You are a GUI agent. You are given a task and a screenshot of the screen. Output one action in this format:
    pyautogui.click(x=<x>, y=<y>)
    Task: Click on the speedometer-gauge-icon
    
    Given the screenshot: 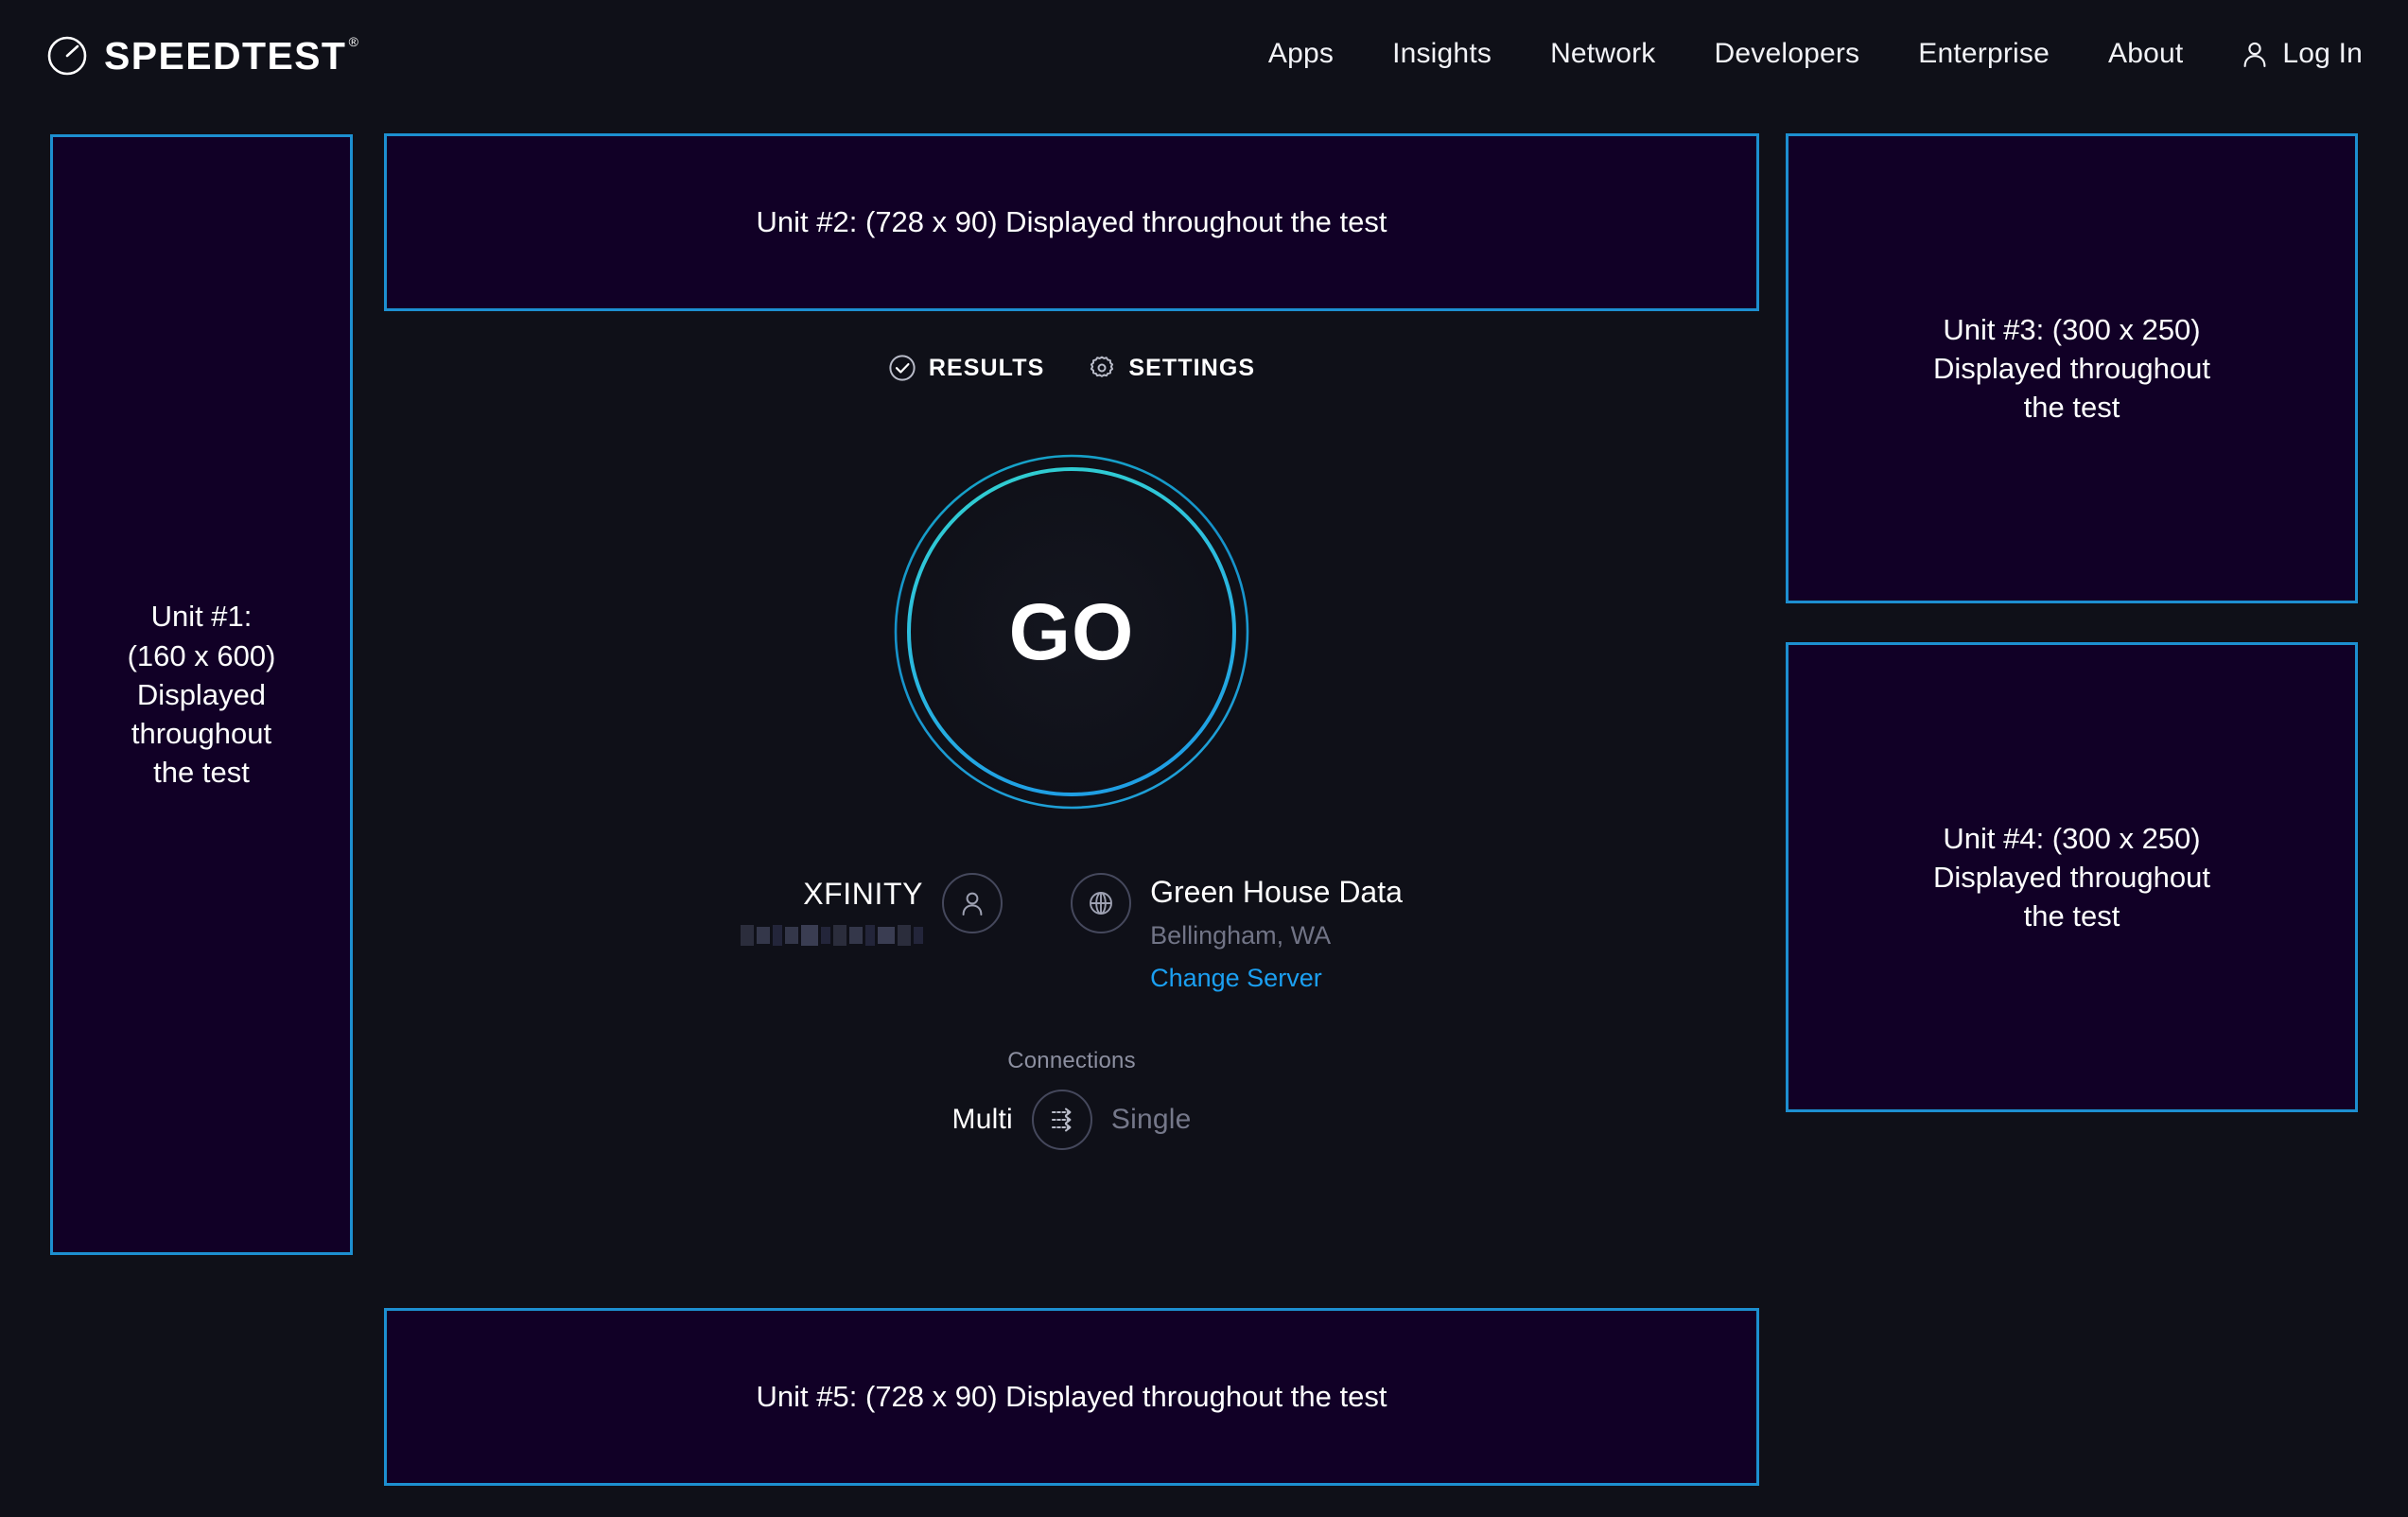 What is the action you would take?
    pyautogui.click(x=67, y=56)
    